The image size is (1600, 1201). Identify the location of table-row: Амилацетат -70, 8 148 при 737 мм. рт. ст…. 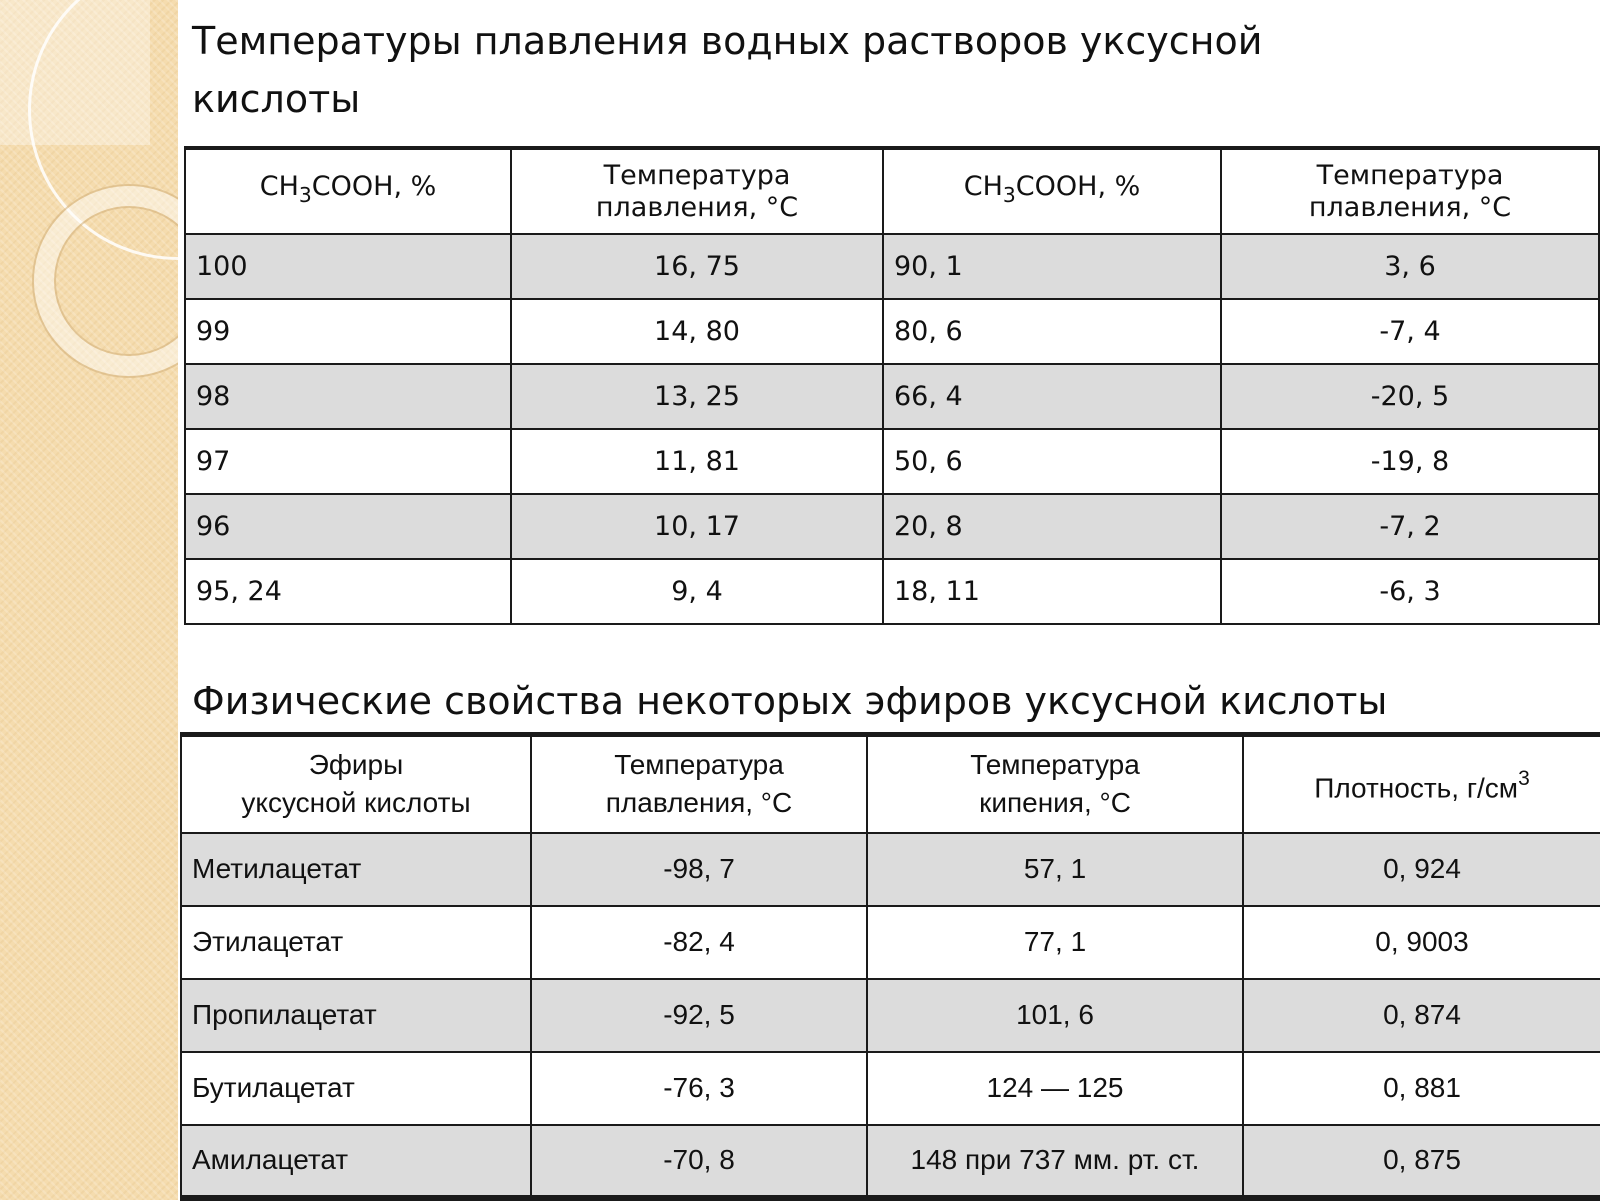
(890, 1161).